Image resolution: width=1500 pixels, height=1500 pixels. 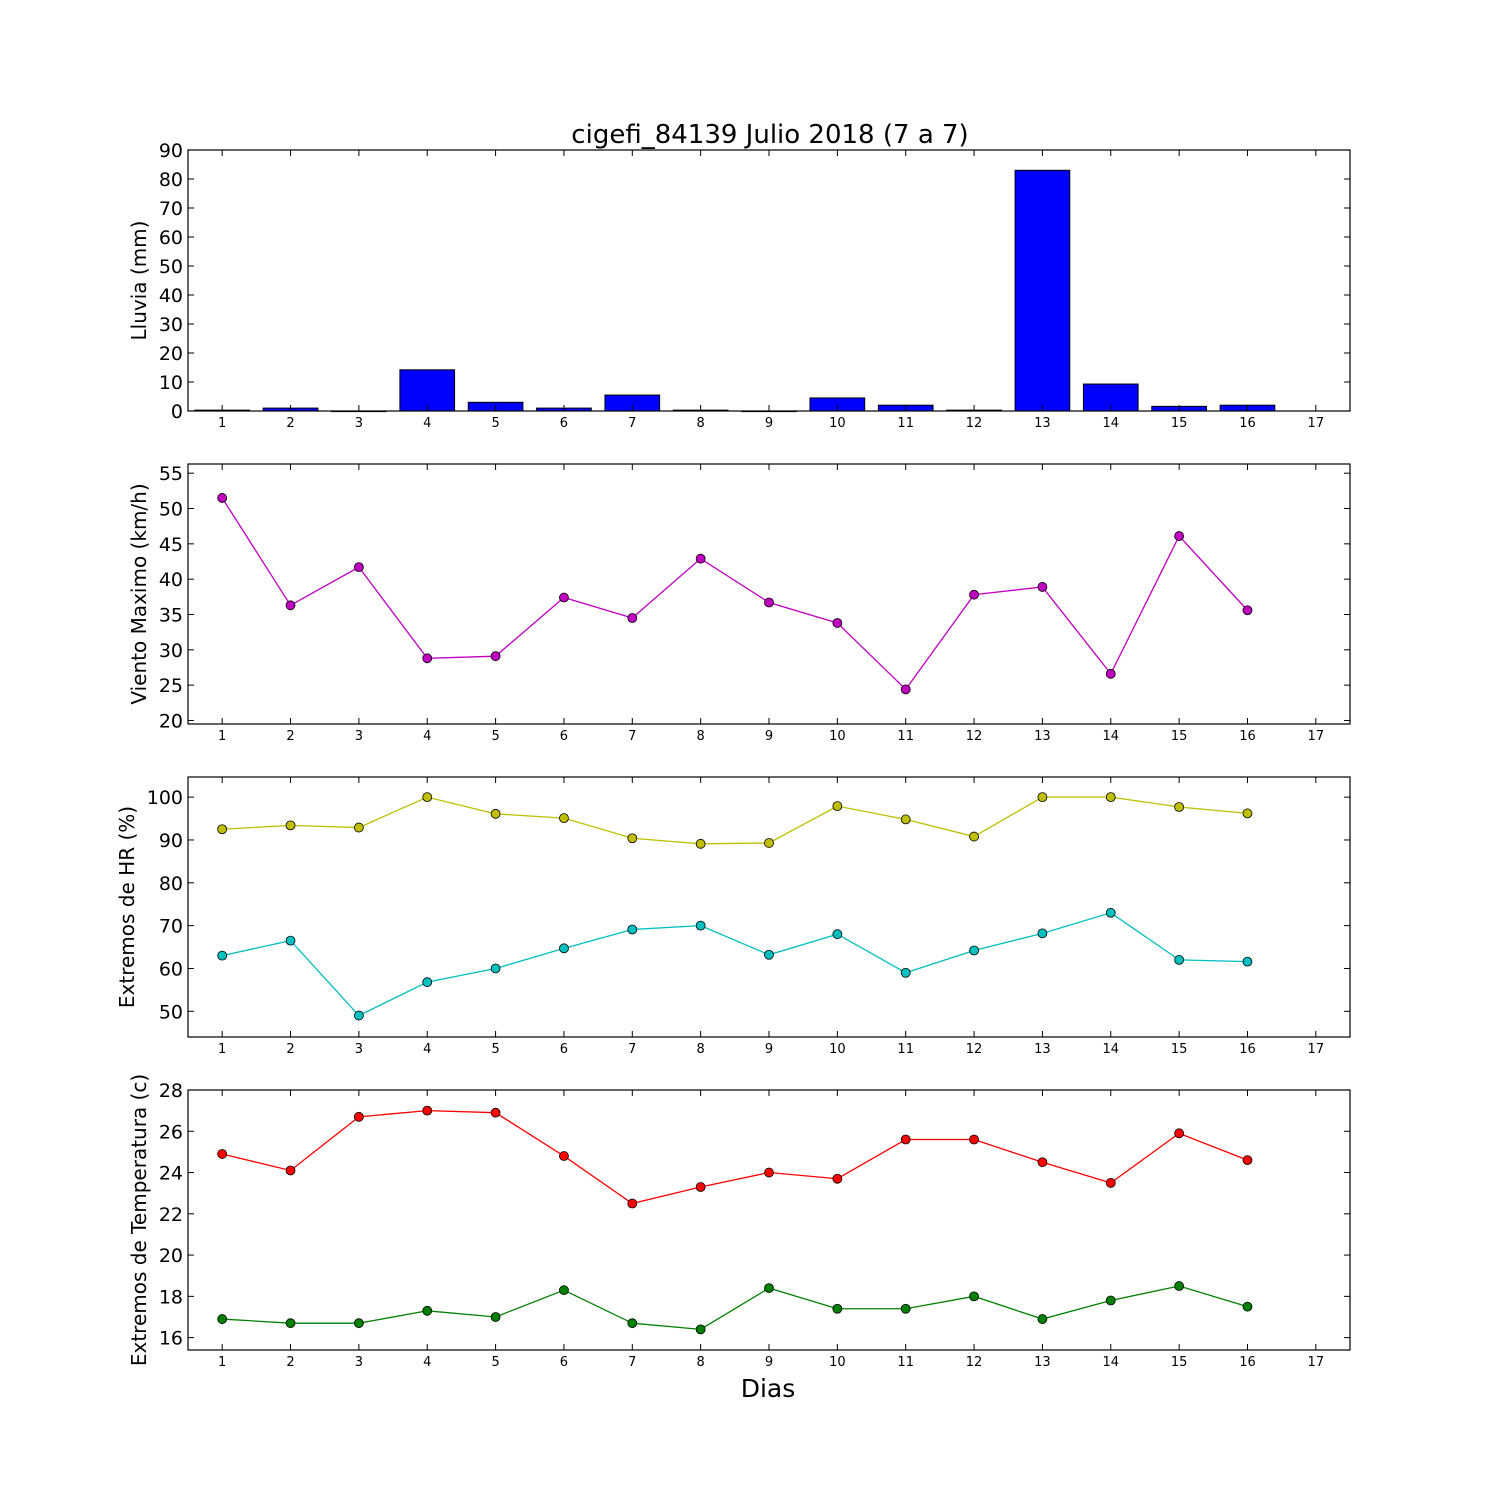 What do you see at coordinates (171, 1297) in the screenshot?
I see `temperature-ytick-label-18: 18` at bounding box center [171, 1297].